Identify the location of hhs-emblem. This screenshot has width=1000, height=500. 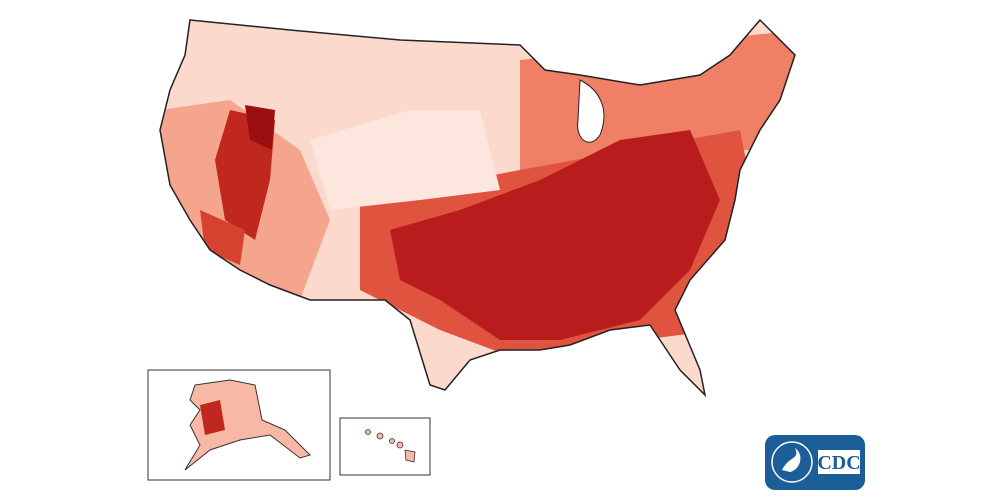
(791, 460).